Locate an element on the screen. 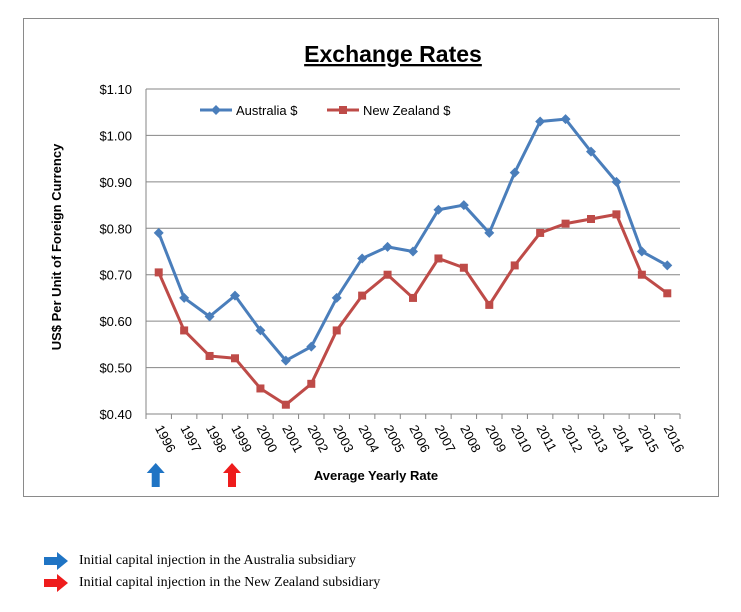 The image size is (741, 612). y-tick-label: $0.70 is located at coordinates (115, 275).